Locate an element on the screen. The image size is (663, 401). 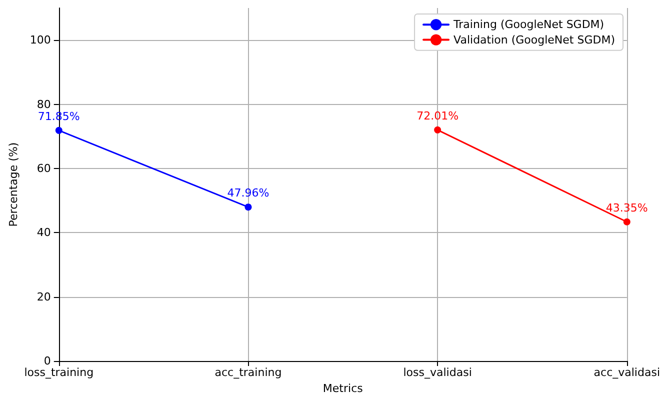
data-label: 47.96% is located at coordinates (248, 193).